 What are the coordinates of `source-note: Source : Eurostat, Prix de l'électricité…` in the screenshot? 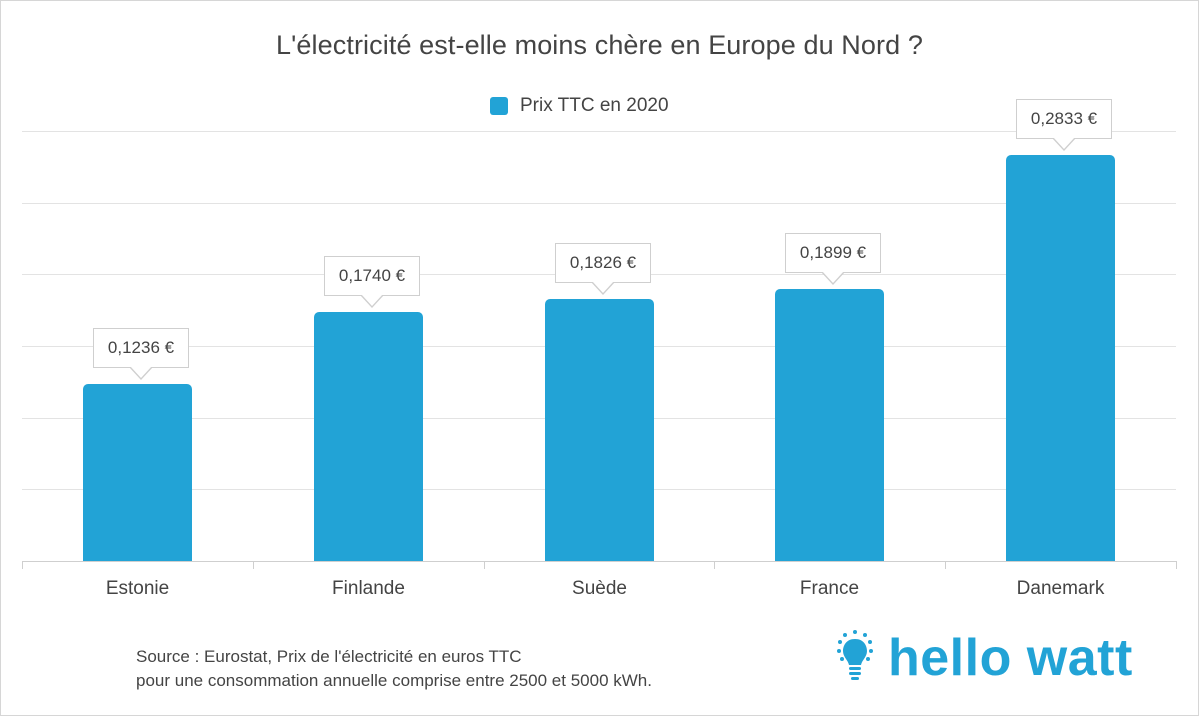 It's located at (394, 669).